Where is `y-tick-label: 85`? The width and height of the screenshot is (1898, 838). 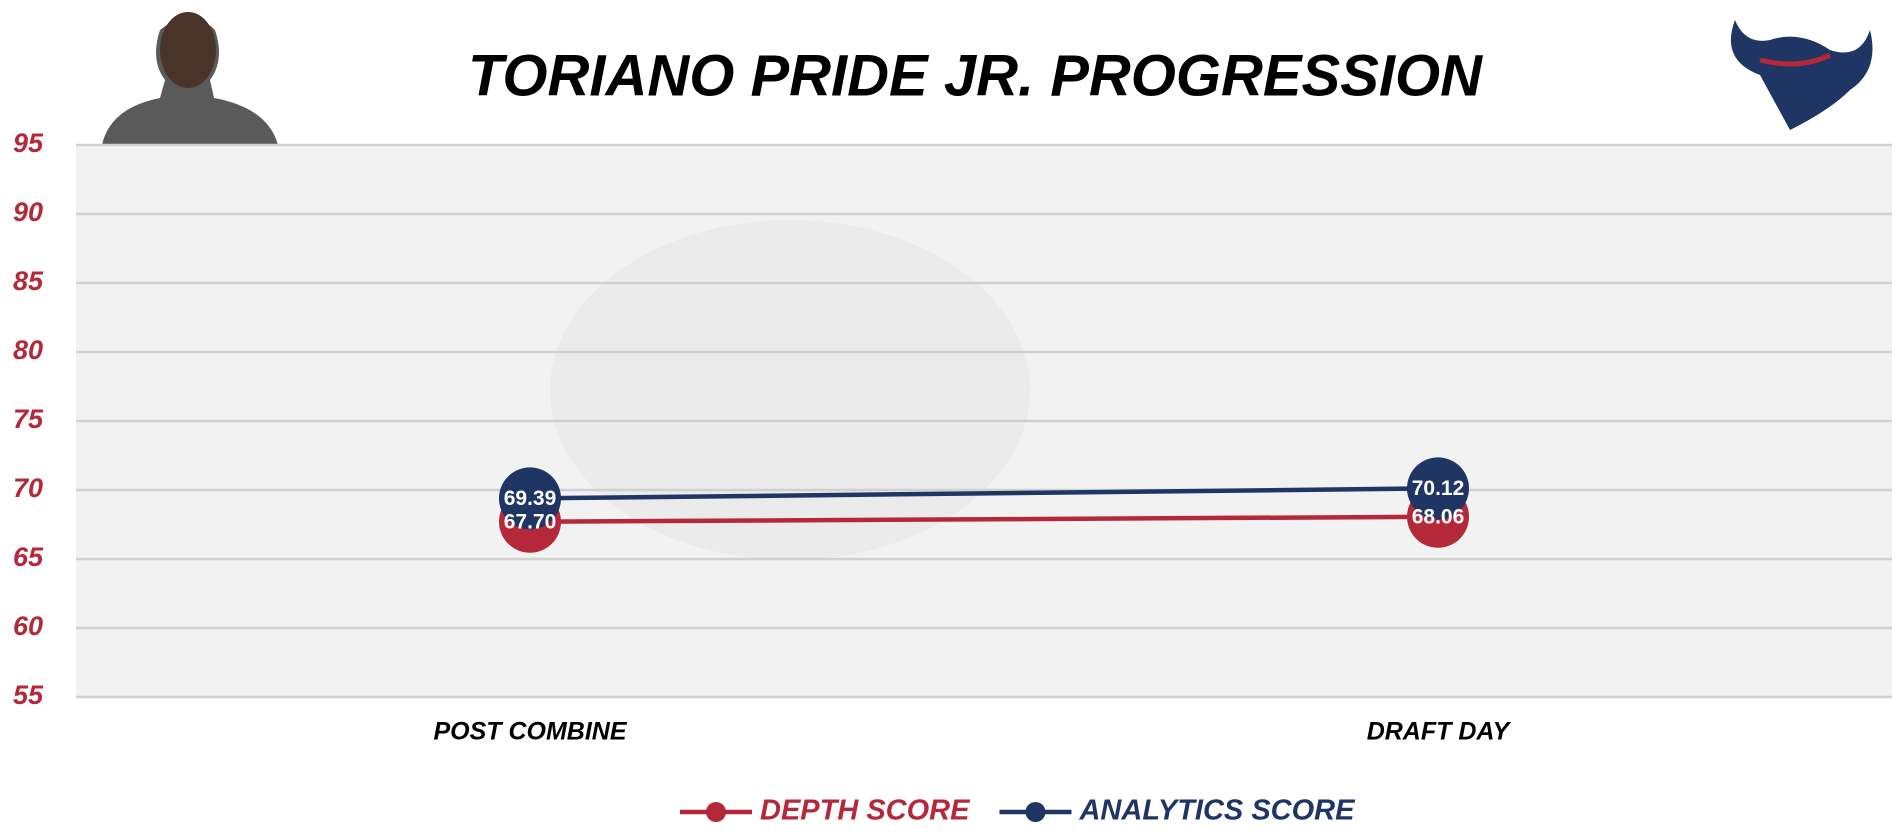
y-tick-label: 85 is located at coordinates (28, 281).